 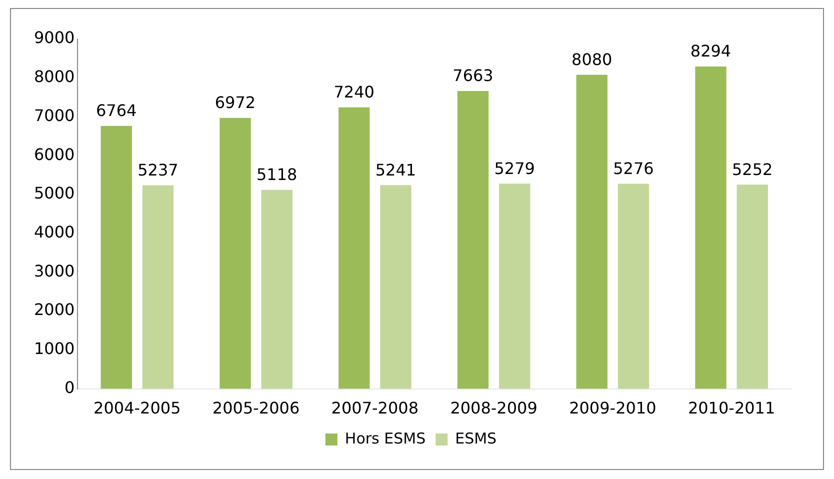 I want to click on legend-label: ESMS, so click(x=476, y=438).